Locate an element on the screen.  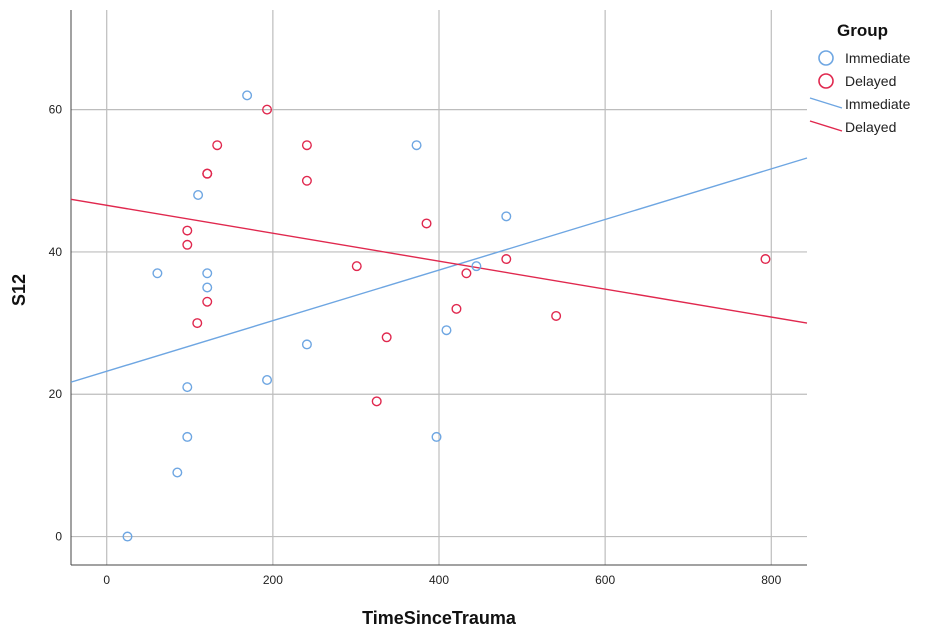
x-tick-label: 200 is located at coordinates (273, 580).